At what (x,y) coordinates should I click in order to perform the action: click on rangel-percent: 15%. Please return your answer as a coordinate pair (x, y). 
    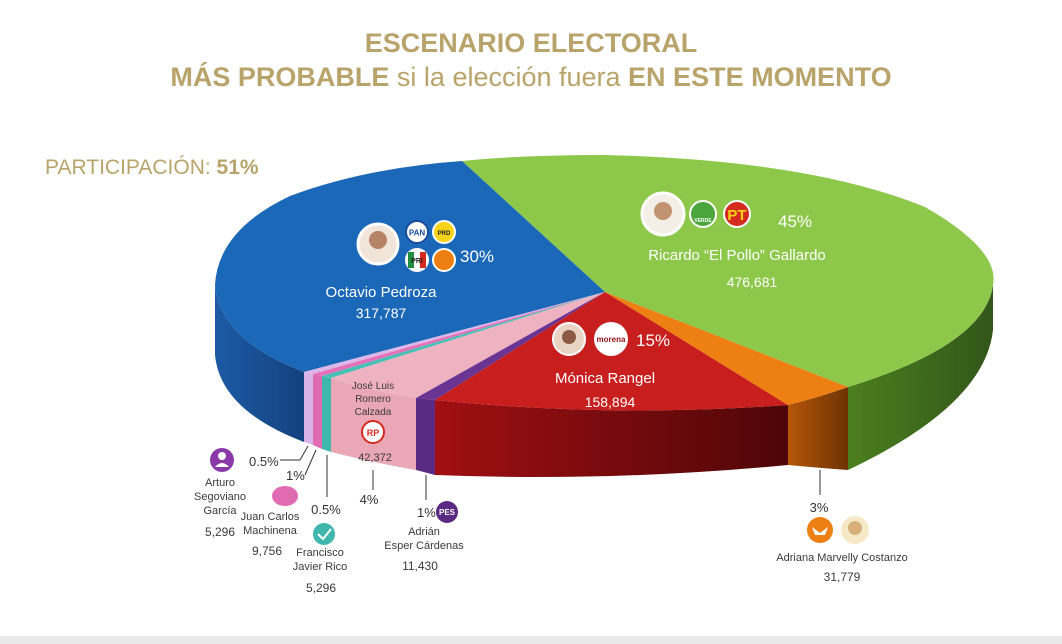
    Looking at the image, I should click on (653, 340).